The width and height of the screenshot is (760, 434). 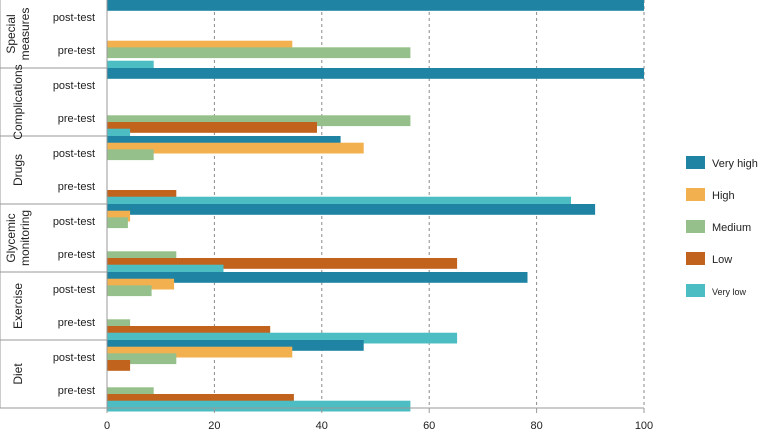 I want to click on group-label-glycemic-monitoring: Glycemicmonitoring, so click(x=18, y=238).